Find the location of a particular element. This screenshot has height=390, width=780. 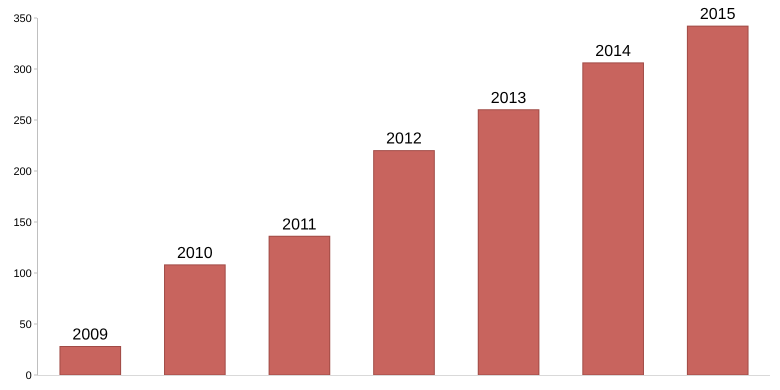

x-tick-label: 2015 is located at coordinates (718, 15).